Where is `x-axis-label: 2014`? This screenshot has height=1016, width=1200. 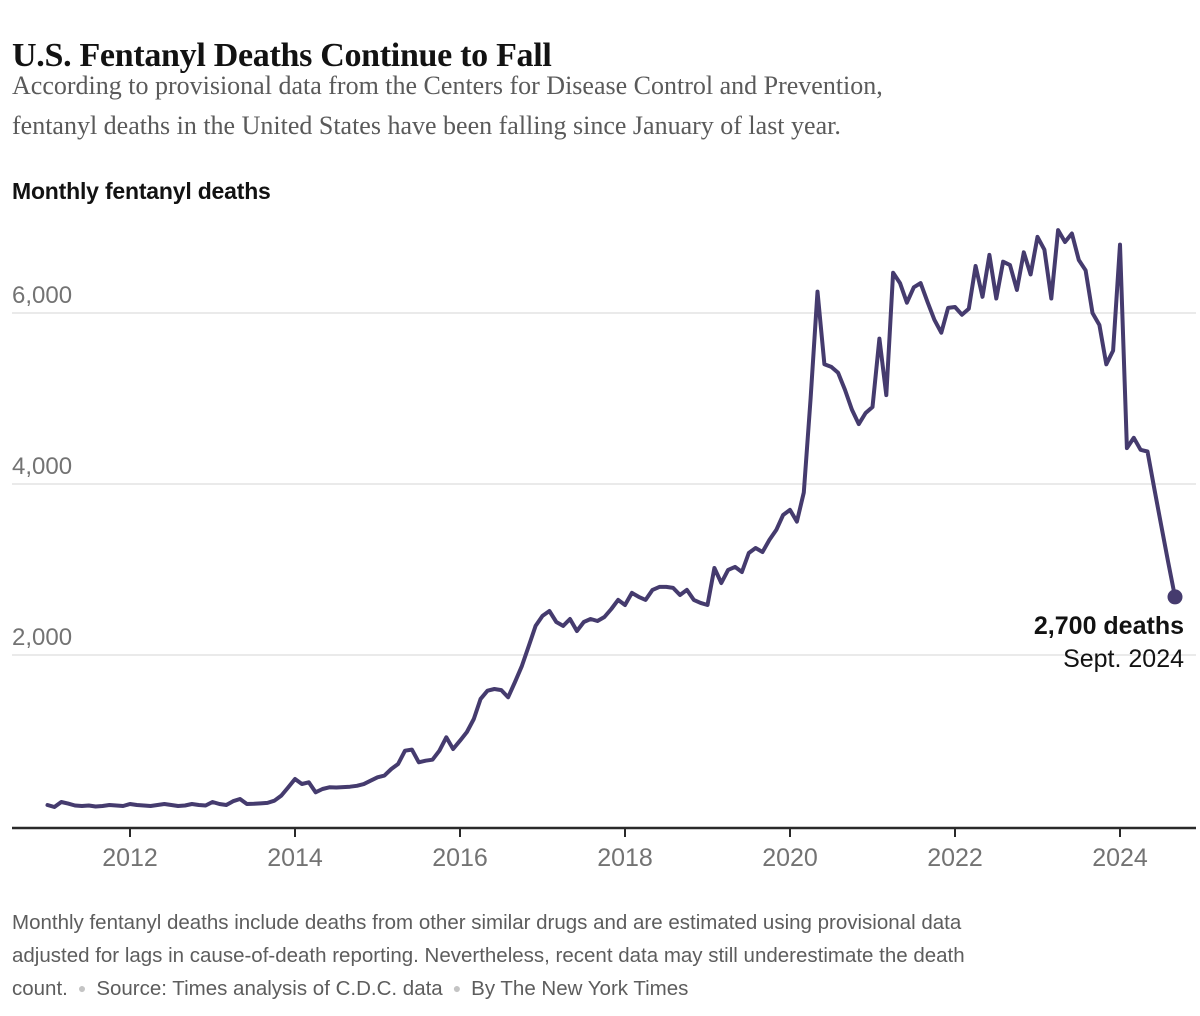
x-axis-label: 2014 is located at coordinates (295, 858).